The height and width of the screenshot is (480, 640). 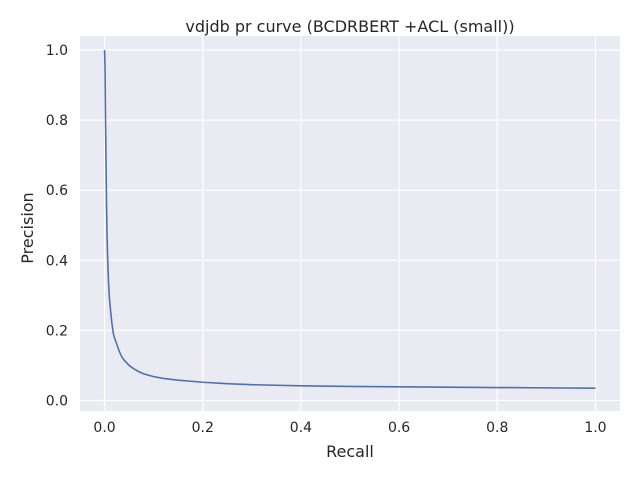 What do you see at coordinates (57, 226) in the screenshot?
I see `y-tick-labels: 0.0 0.2 0.4 0.6 0.8 1.0` at bounding box center [57, 226].